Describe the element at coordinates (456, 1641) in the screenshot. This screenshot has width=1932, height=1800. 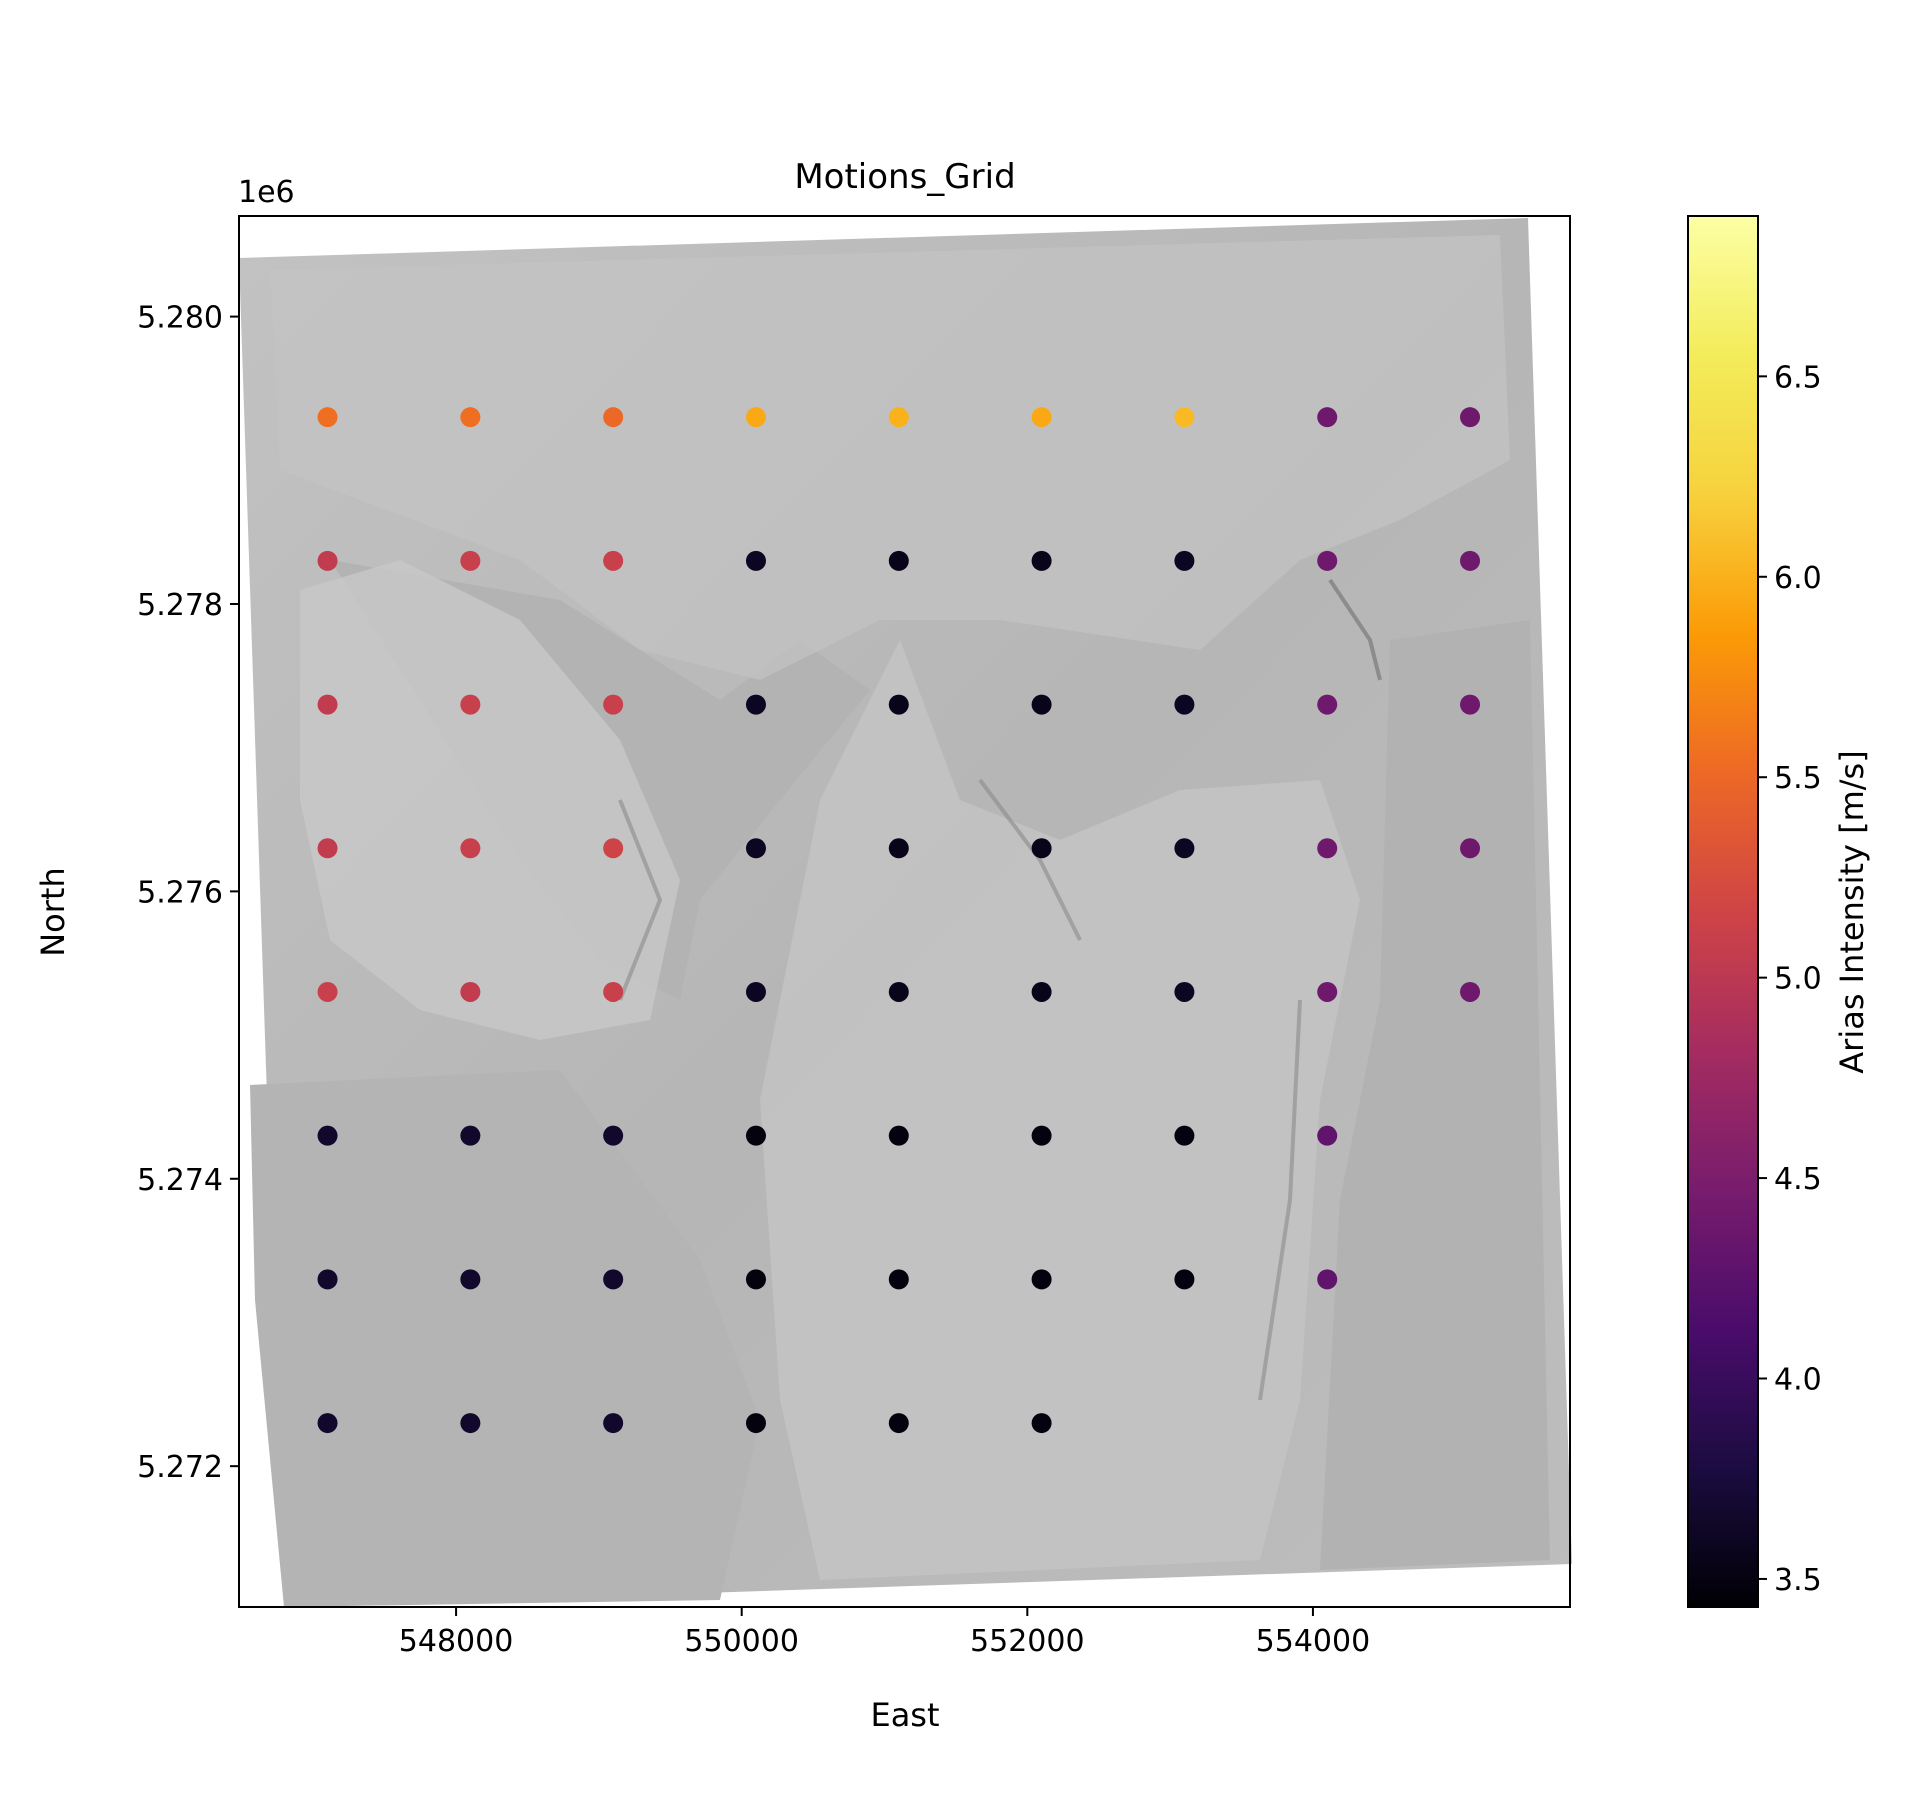
I see `x-tick-label: 548000` at that location.